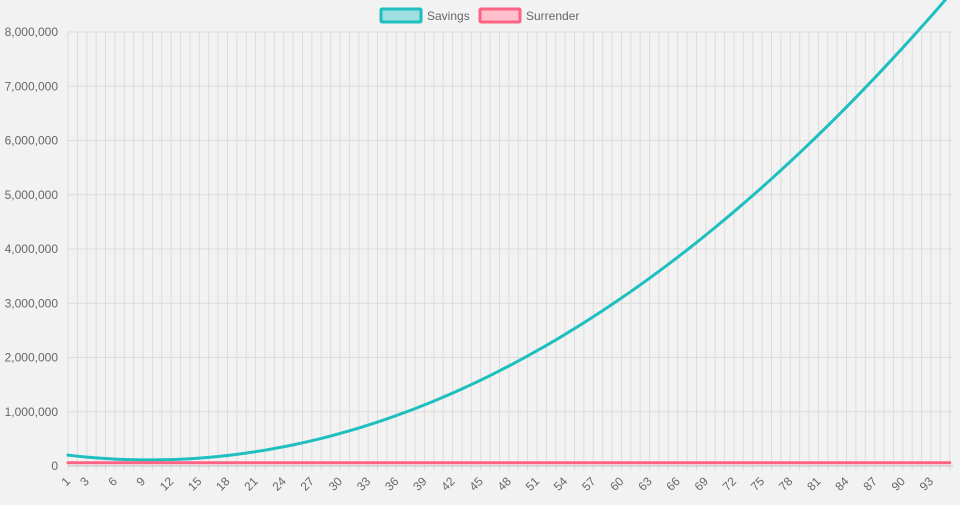  Describe the element at coordinates (899, 484) in the screenshot. I see `x-tick-label: 90` at that location.